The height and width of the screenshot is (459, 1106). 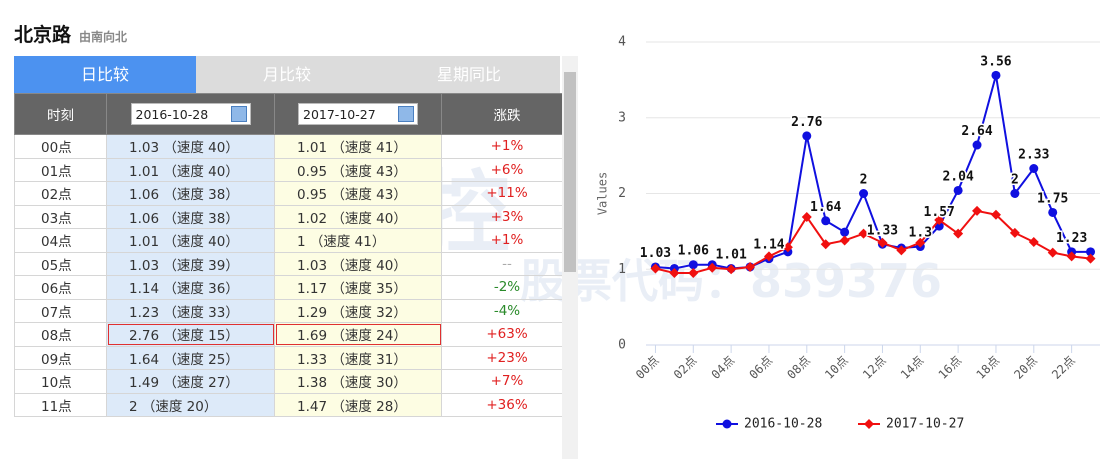 I want to click on scrollbar, so click(x=570, y=257).